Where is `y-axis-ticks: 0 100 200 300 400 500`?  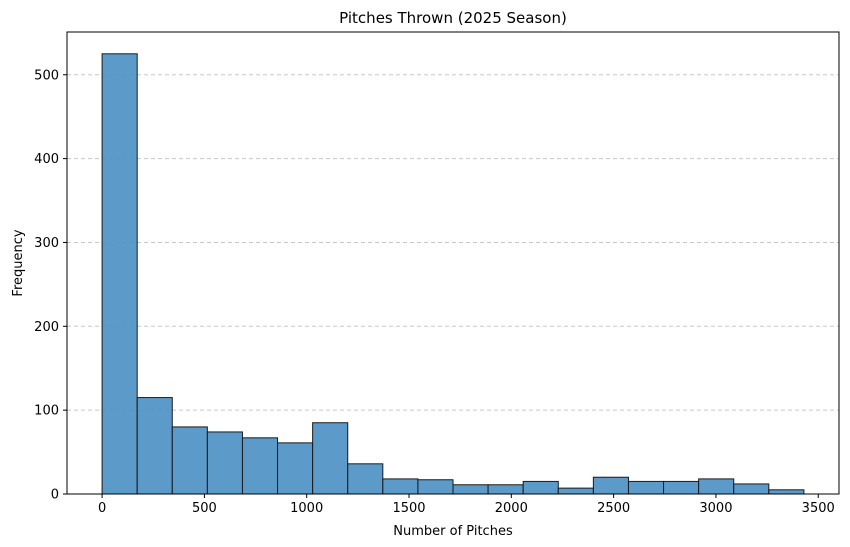
y-axis-ticks: 0 100 200 300 400 500 is located at coordinates (50, 285).